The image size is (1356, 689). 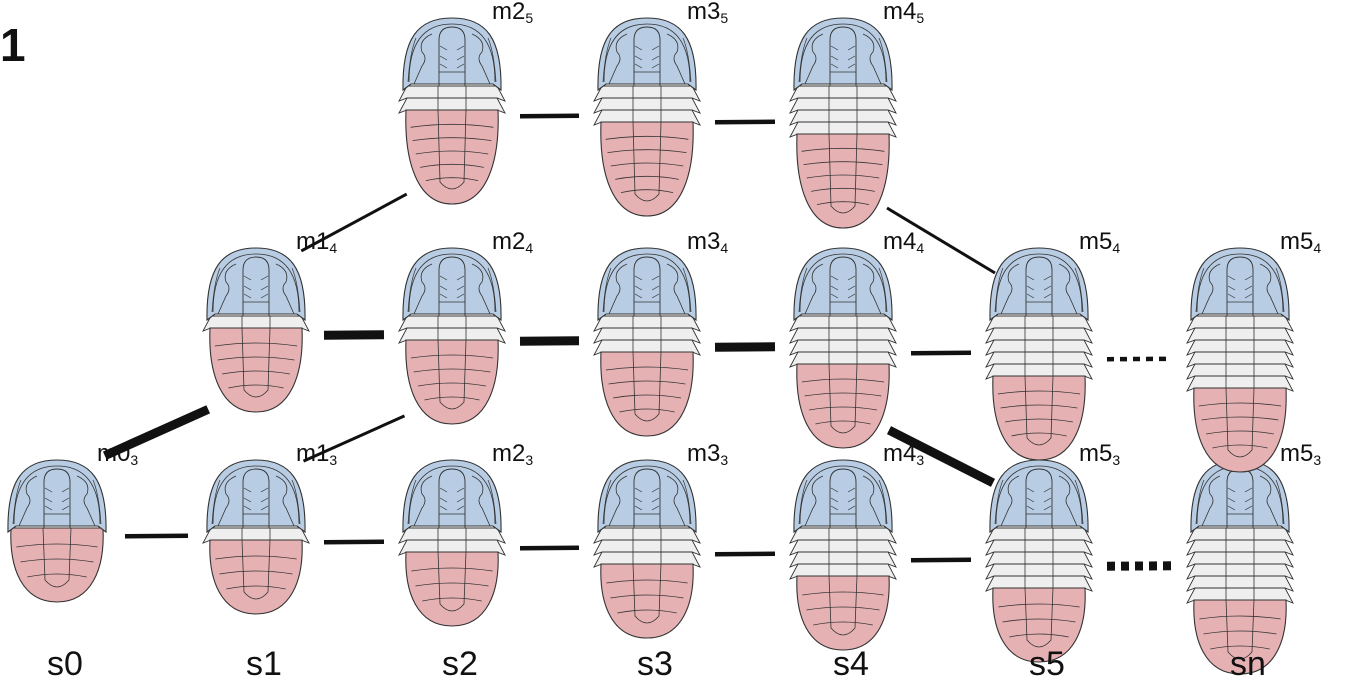 I want to click on stage-label-s0: s0, so click(x=65, y=664).